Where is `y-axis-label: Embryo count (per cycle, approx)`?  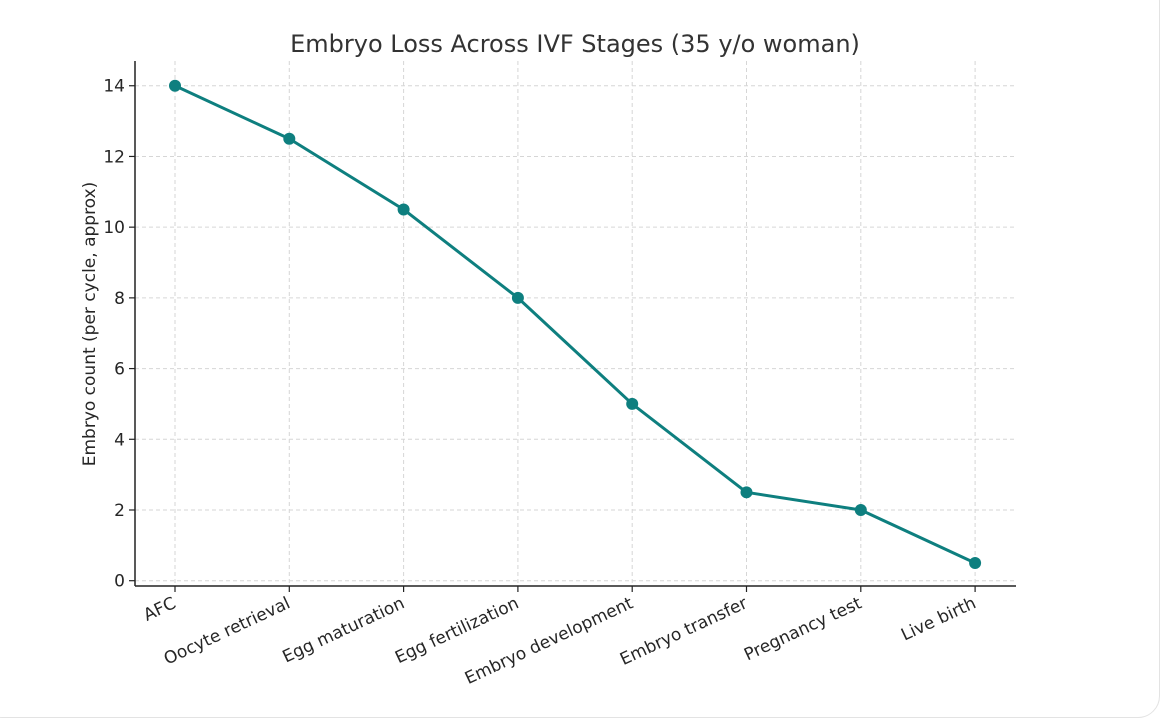
y-axis-label: Embryo count (per cycle, approx) is located at coordinates (90, 324).